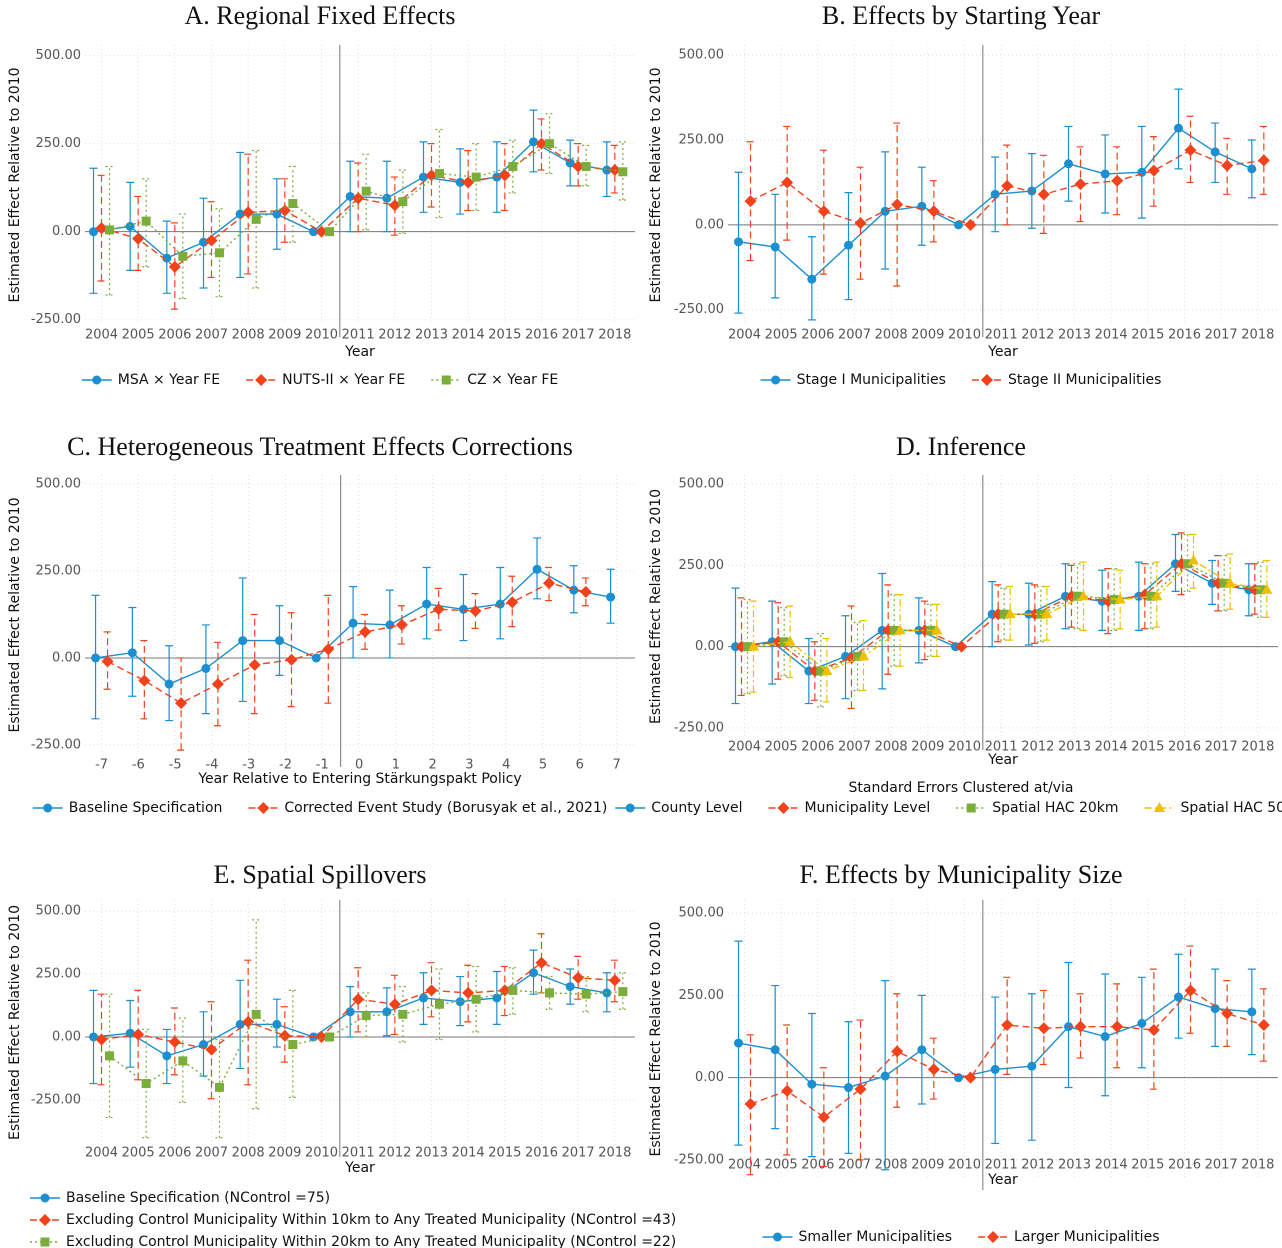 This screenshot has width=1282, height=1248. What do you see at coordinates (322, 765) in the screenshot?
I see `x-tick-label: -1` at bounding box center [322, 765].